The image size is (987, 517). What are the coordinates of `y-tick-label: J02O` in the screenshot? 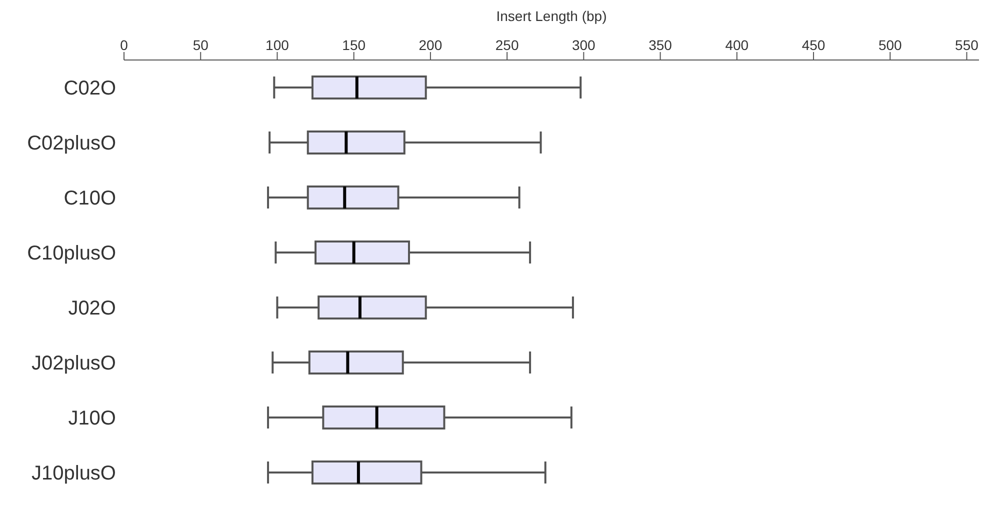 It's located at (92, 309).